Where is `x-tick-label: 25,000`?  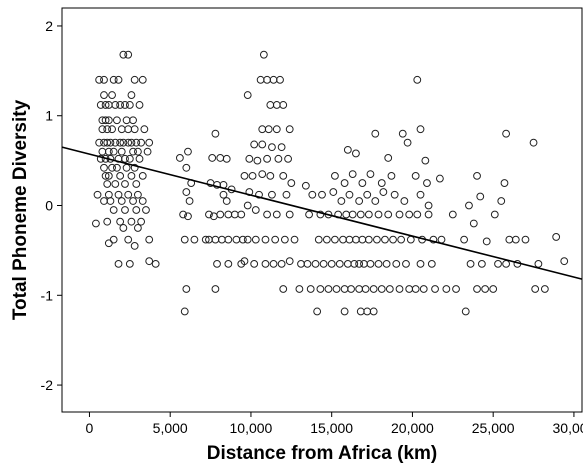
x-tick-label: 25,000 is located at coordinates (493, 428).